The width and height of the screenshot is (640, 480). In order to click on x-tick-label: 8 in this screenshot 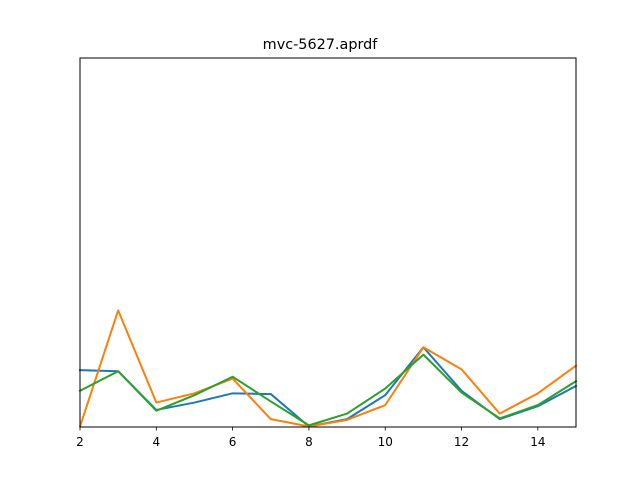, I will do `click(309, 442)`.